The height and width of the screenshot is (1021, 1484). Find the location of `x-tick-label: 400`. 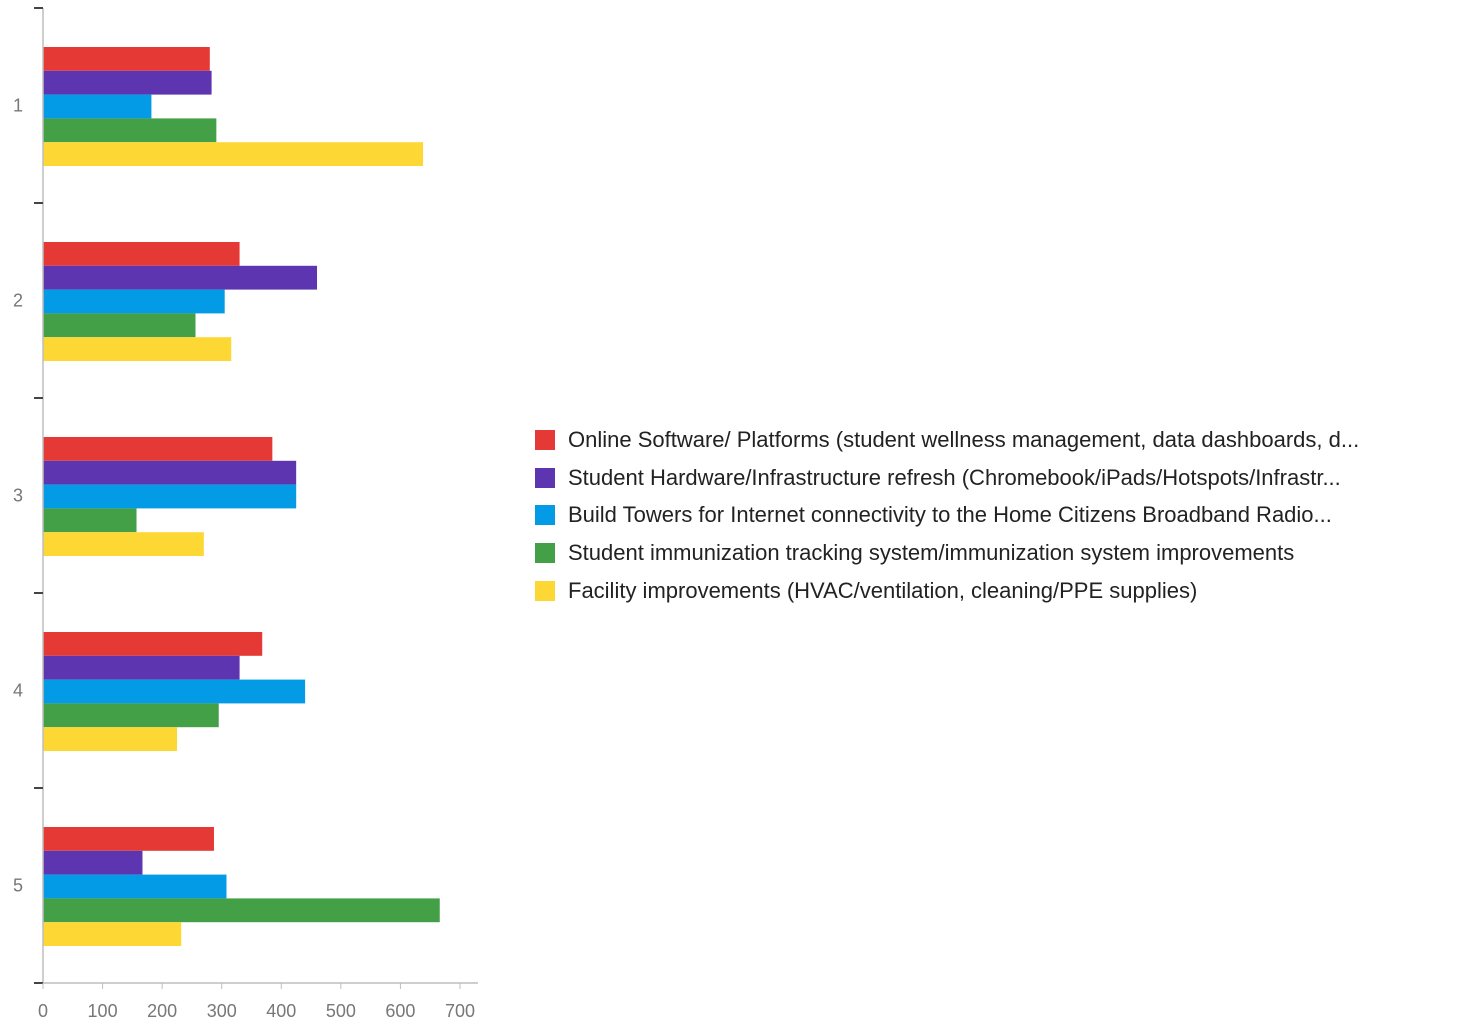

x-tick-label: 400 is located at coordinates (281, 1011).